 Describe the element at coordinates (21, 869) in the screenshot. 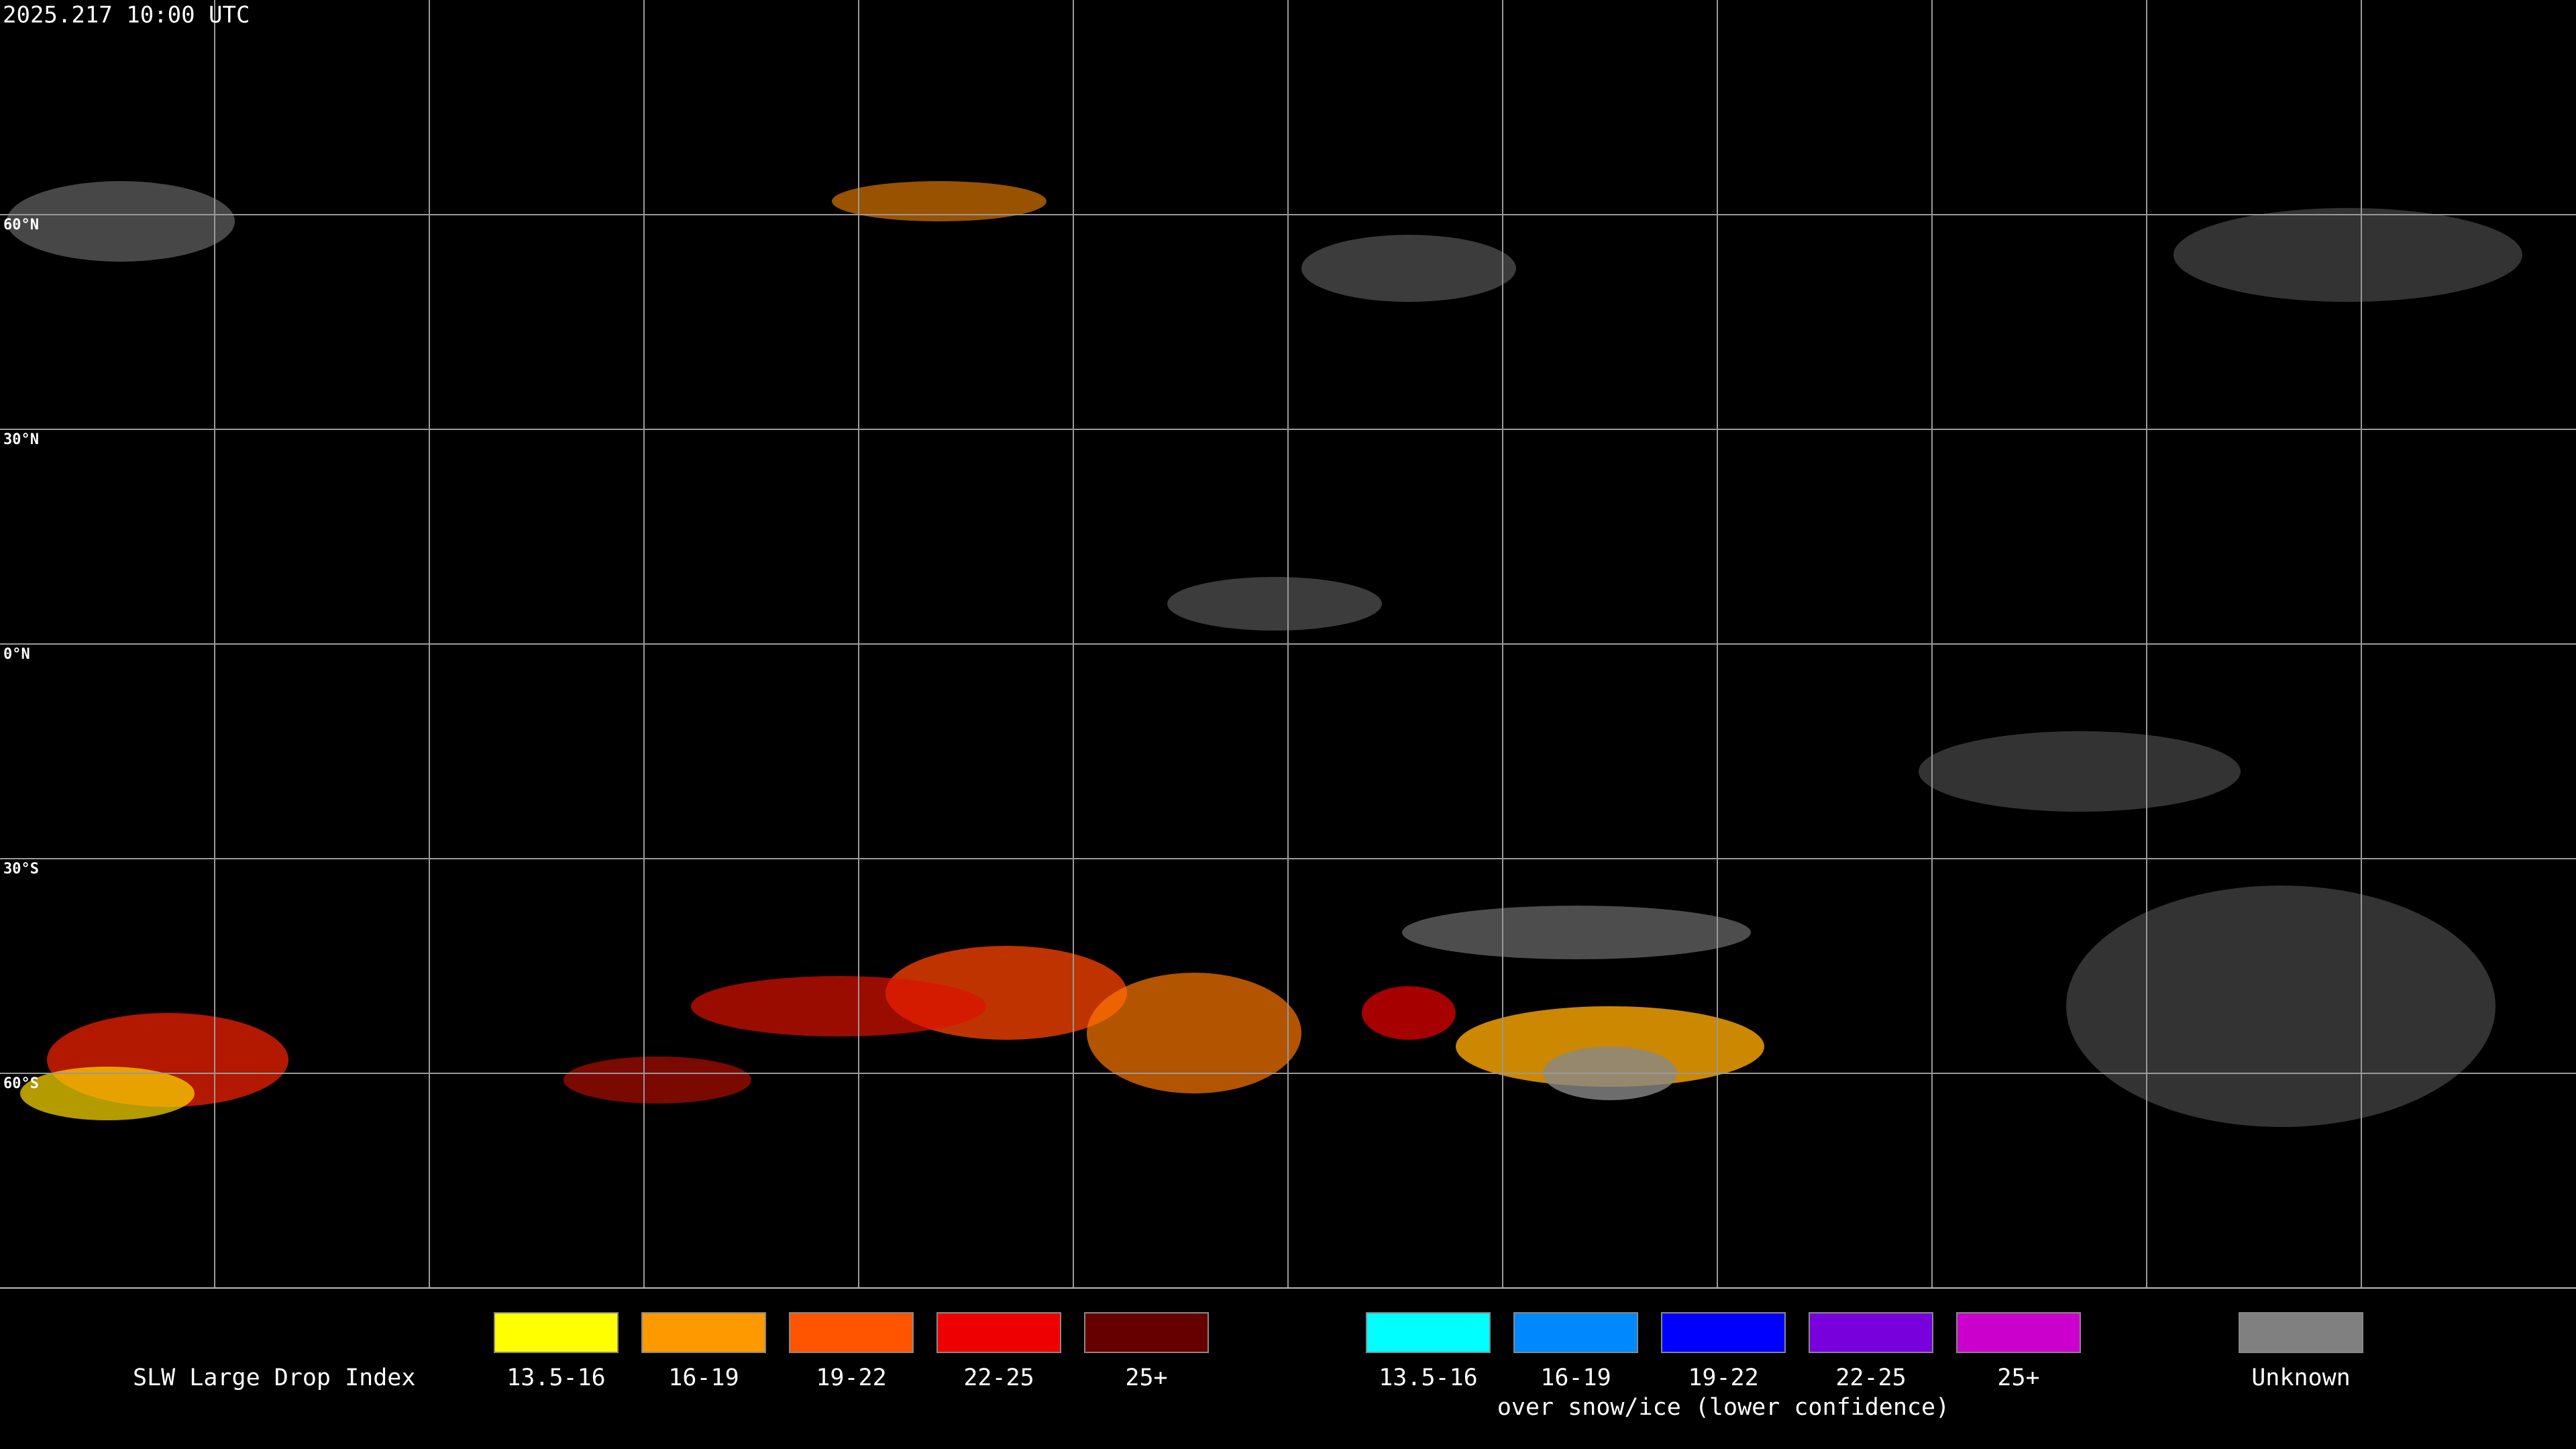

I see `latitude-label: 30°S` at that location.